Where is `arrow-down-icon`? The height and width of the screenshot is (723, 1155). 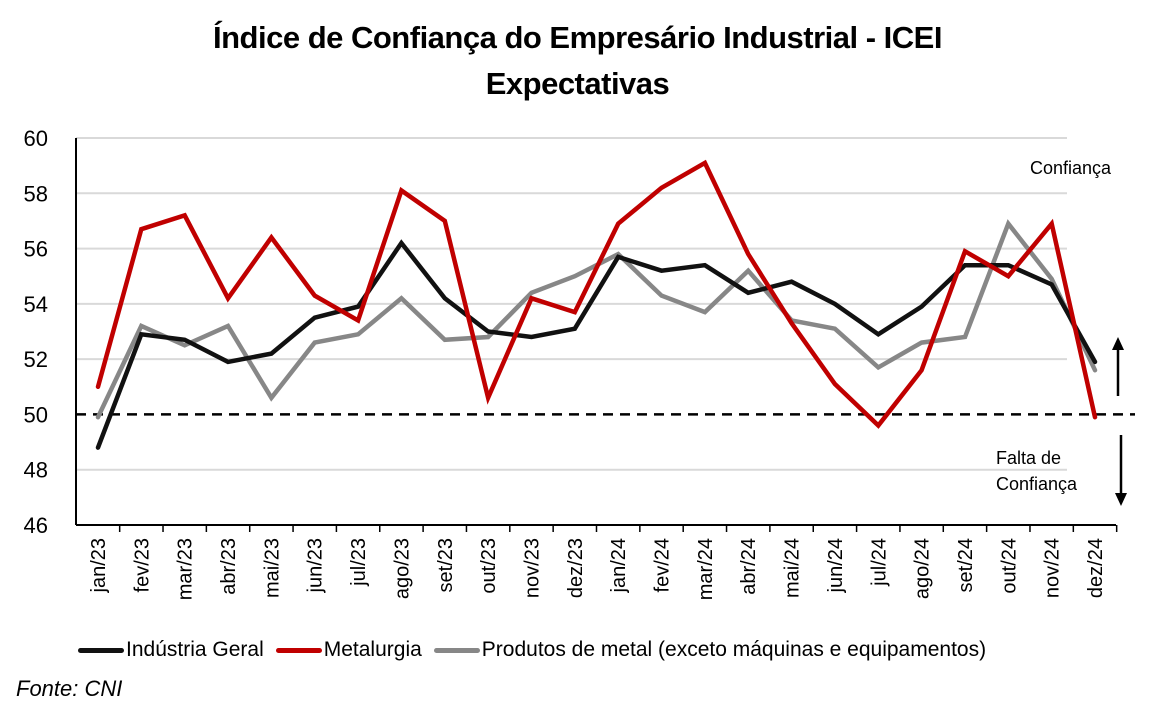 arrow-down-icon is located at coordinates (1121, 499).